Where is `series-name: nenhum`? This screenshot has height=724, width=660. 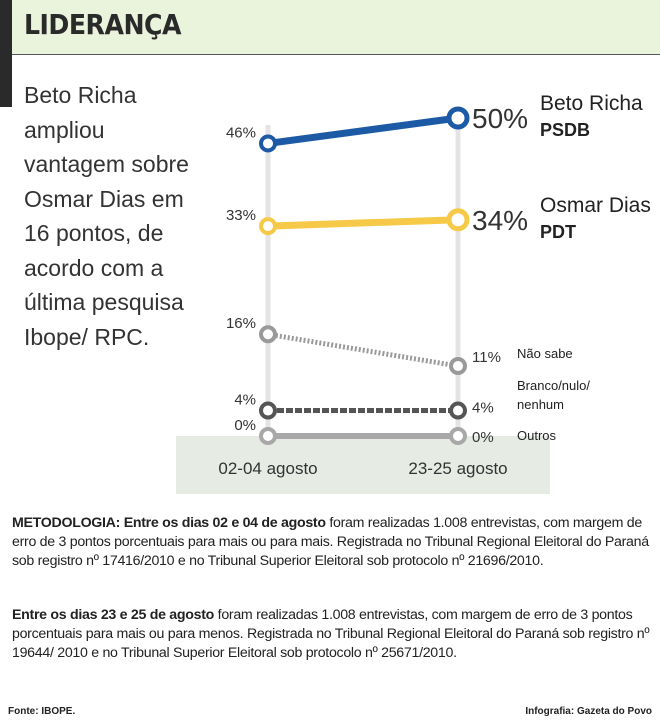 series-name: nenhum is located at coordinates (540, 404).